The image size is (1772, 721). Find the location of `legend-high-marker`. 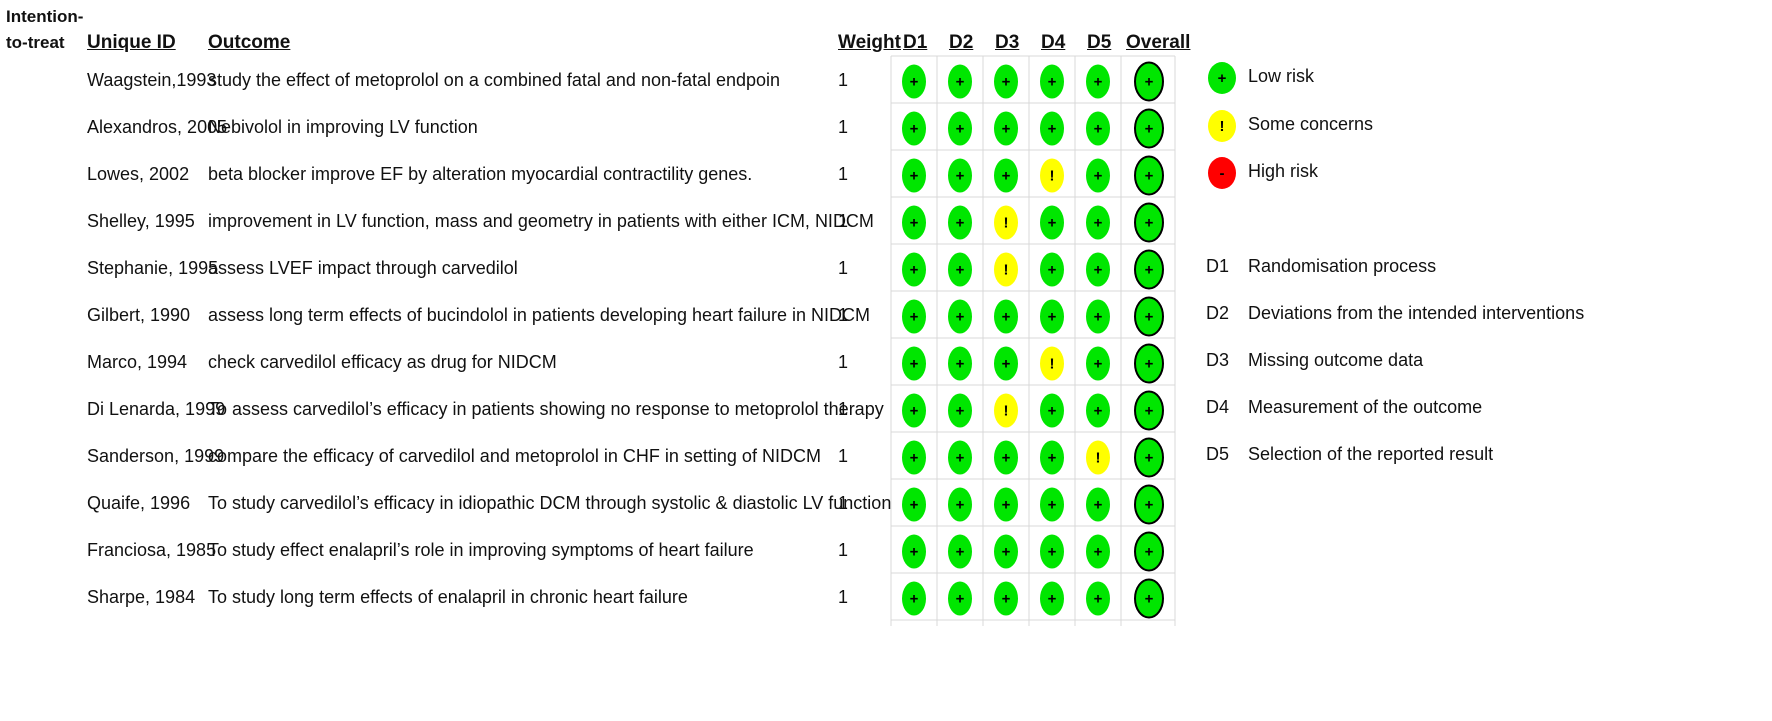

legend-high-marker is located at coordinates (1222, 173).